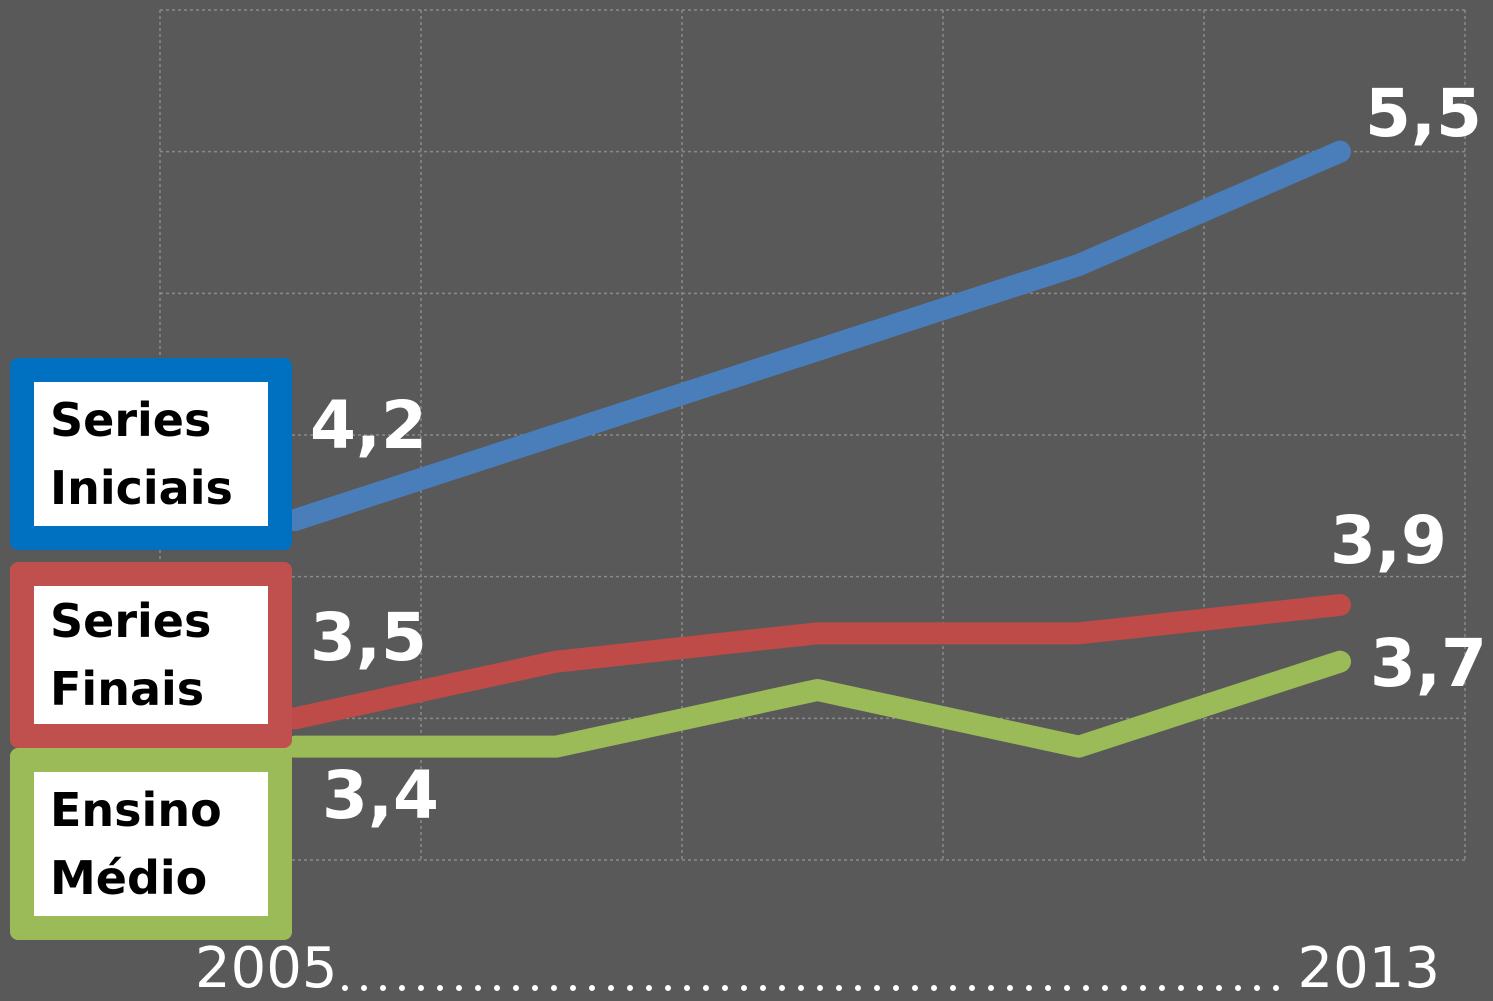  I want to click on legend-item: Series Iniciais, so click(151, 454).